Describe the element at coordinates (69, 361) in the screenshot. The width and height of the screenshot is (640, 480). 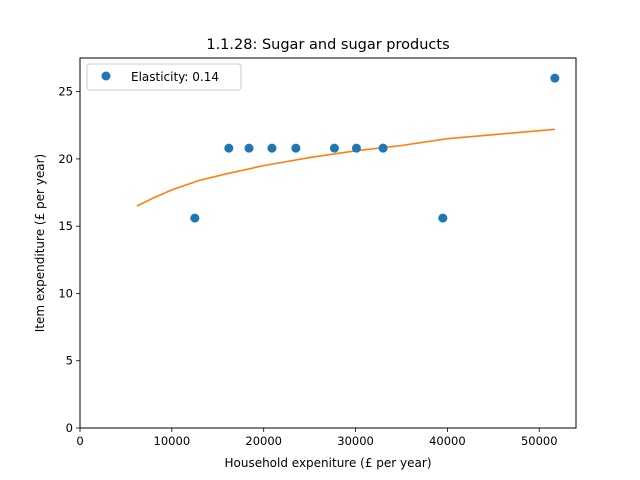
I see `y-tick-label: 5` at that location.